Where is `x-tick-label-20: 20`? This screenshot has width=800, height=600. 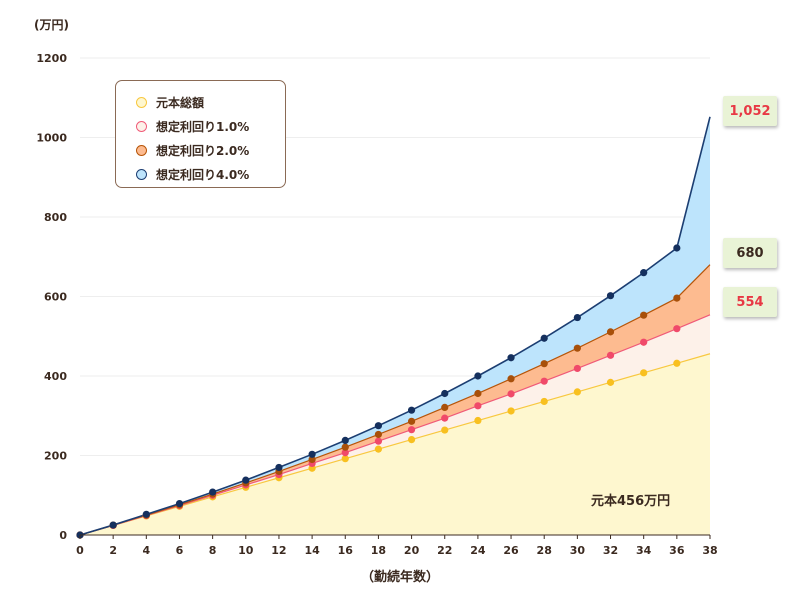 x-tick-label-20: 20 is located at coordinates (412, 550).